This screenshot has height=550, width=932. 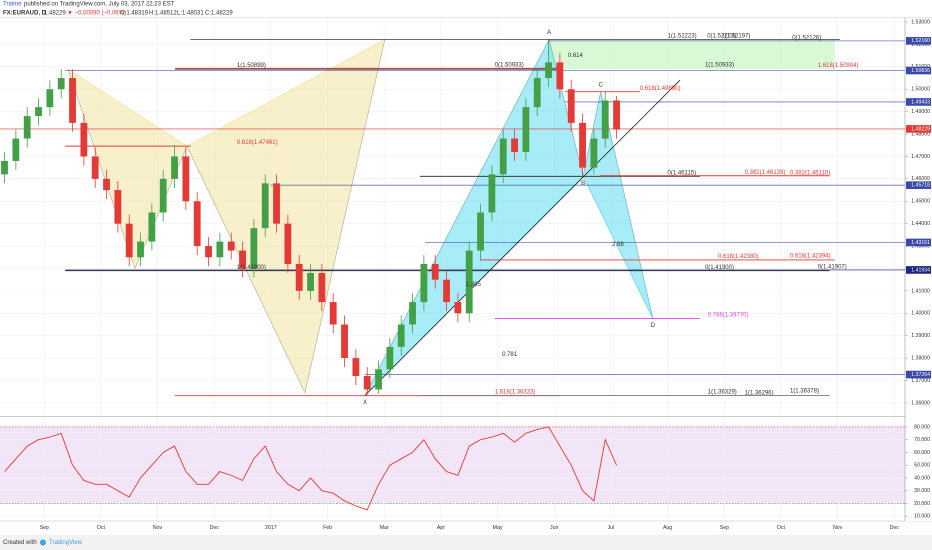 What do you see at coordinates (810, 257) in the screenshot?
I see `annotation: 0.618(1.42394)` at bounding box center [810, 257].